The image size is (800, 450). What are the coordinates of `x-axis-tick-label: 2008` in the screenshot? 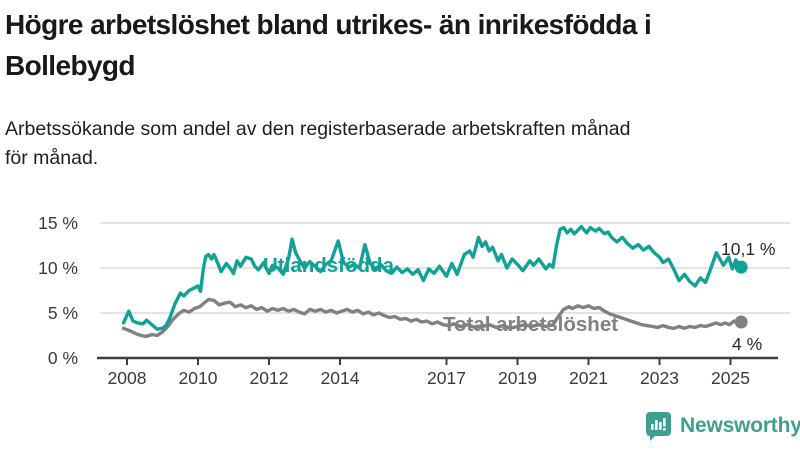 It's located at (127, 378).